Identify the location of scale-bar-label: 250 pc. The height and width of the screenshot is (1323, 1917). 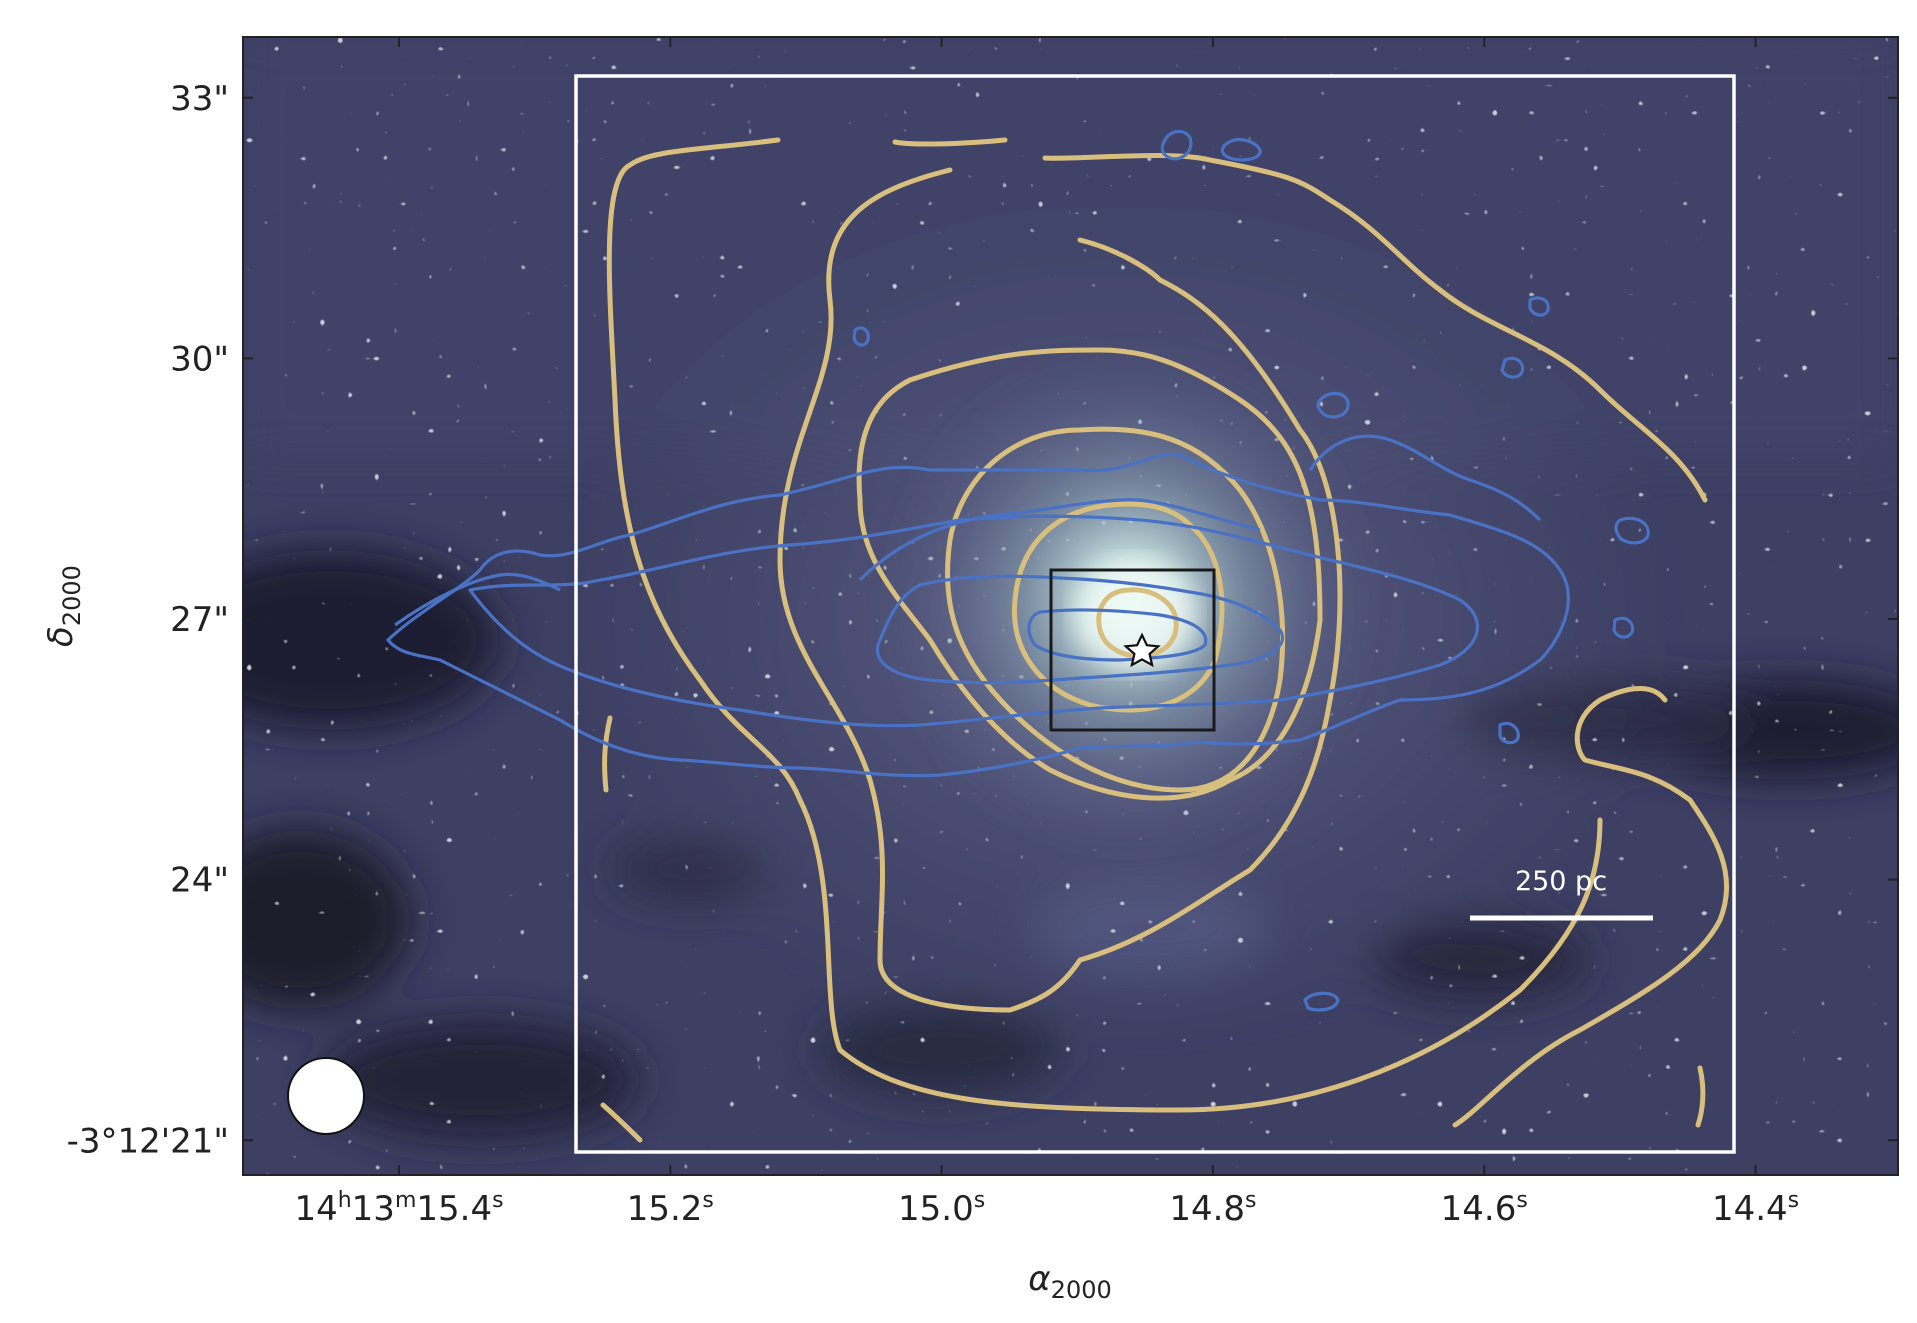
(1561, 881).